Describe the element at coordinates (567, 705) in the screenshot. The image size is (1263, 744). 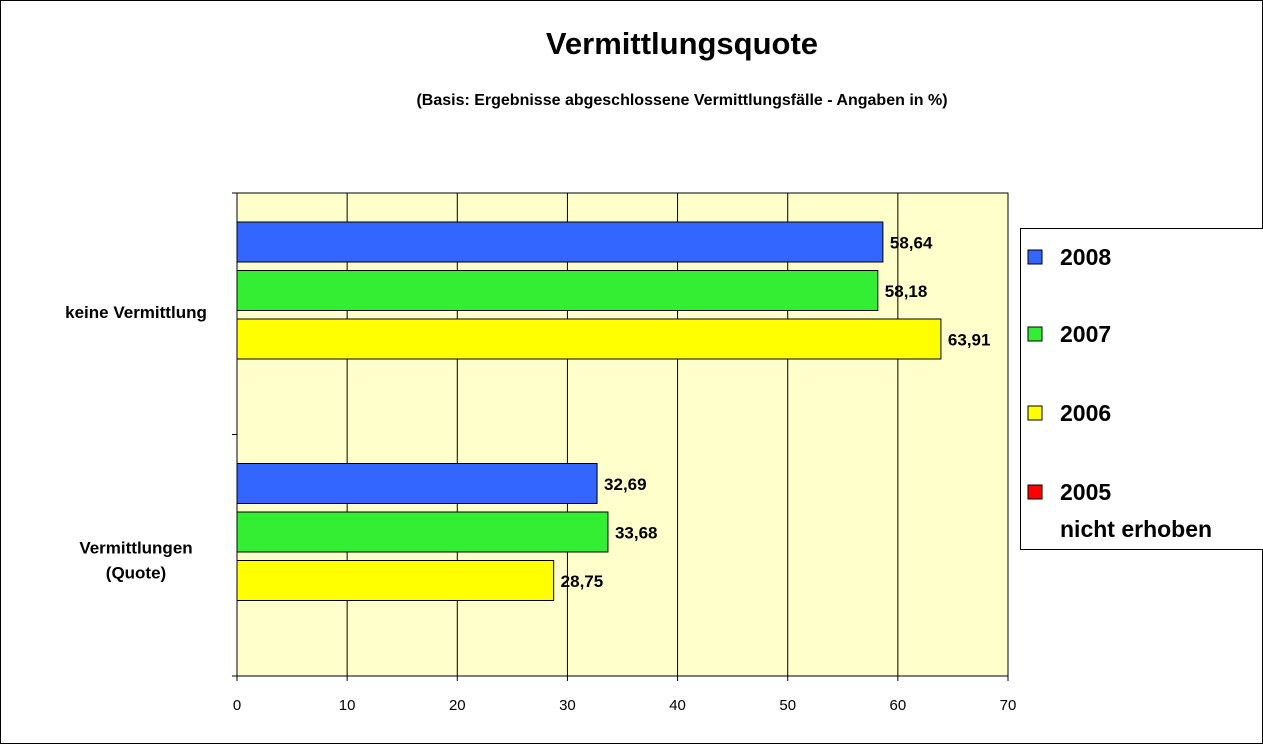
I see `x-tick-label: 30` at that location.